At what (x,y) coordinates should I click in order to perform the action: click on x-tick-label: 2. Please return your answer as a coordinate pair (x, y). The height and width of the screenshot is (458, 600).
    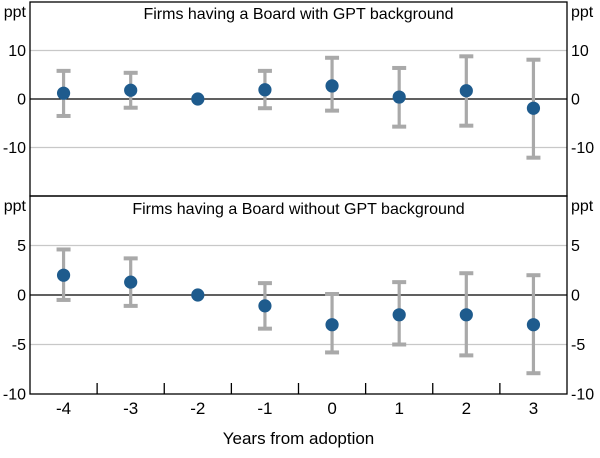
    Looking at the image, I should click on (466, 408).